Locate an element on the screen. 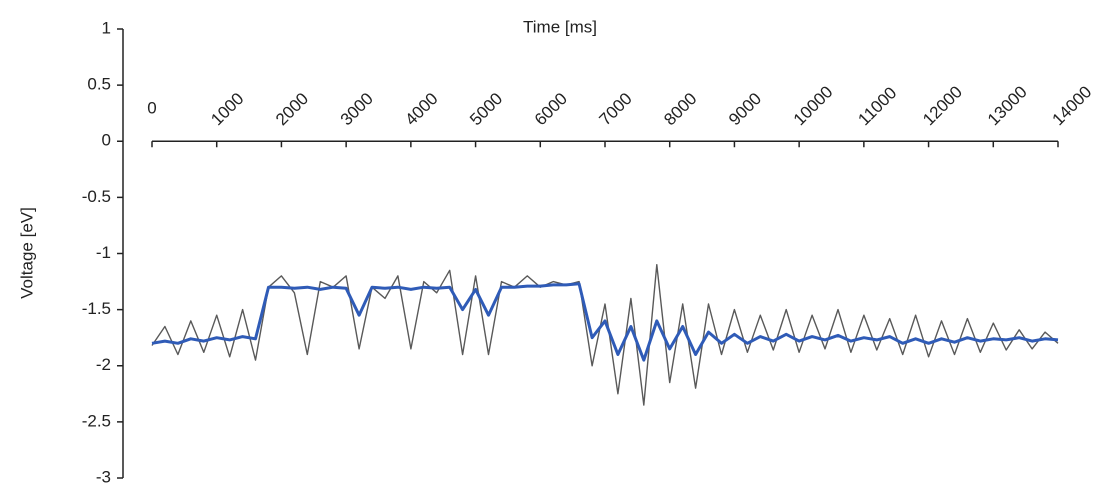 This screenshot has width=1093, height=486. x-tick-label: 7000 is located at coordinates (616, 109).